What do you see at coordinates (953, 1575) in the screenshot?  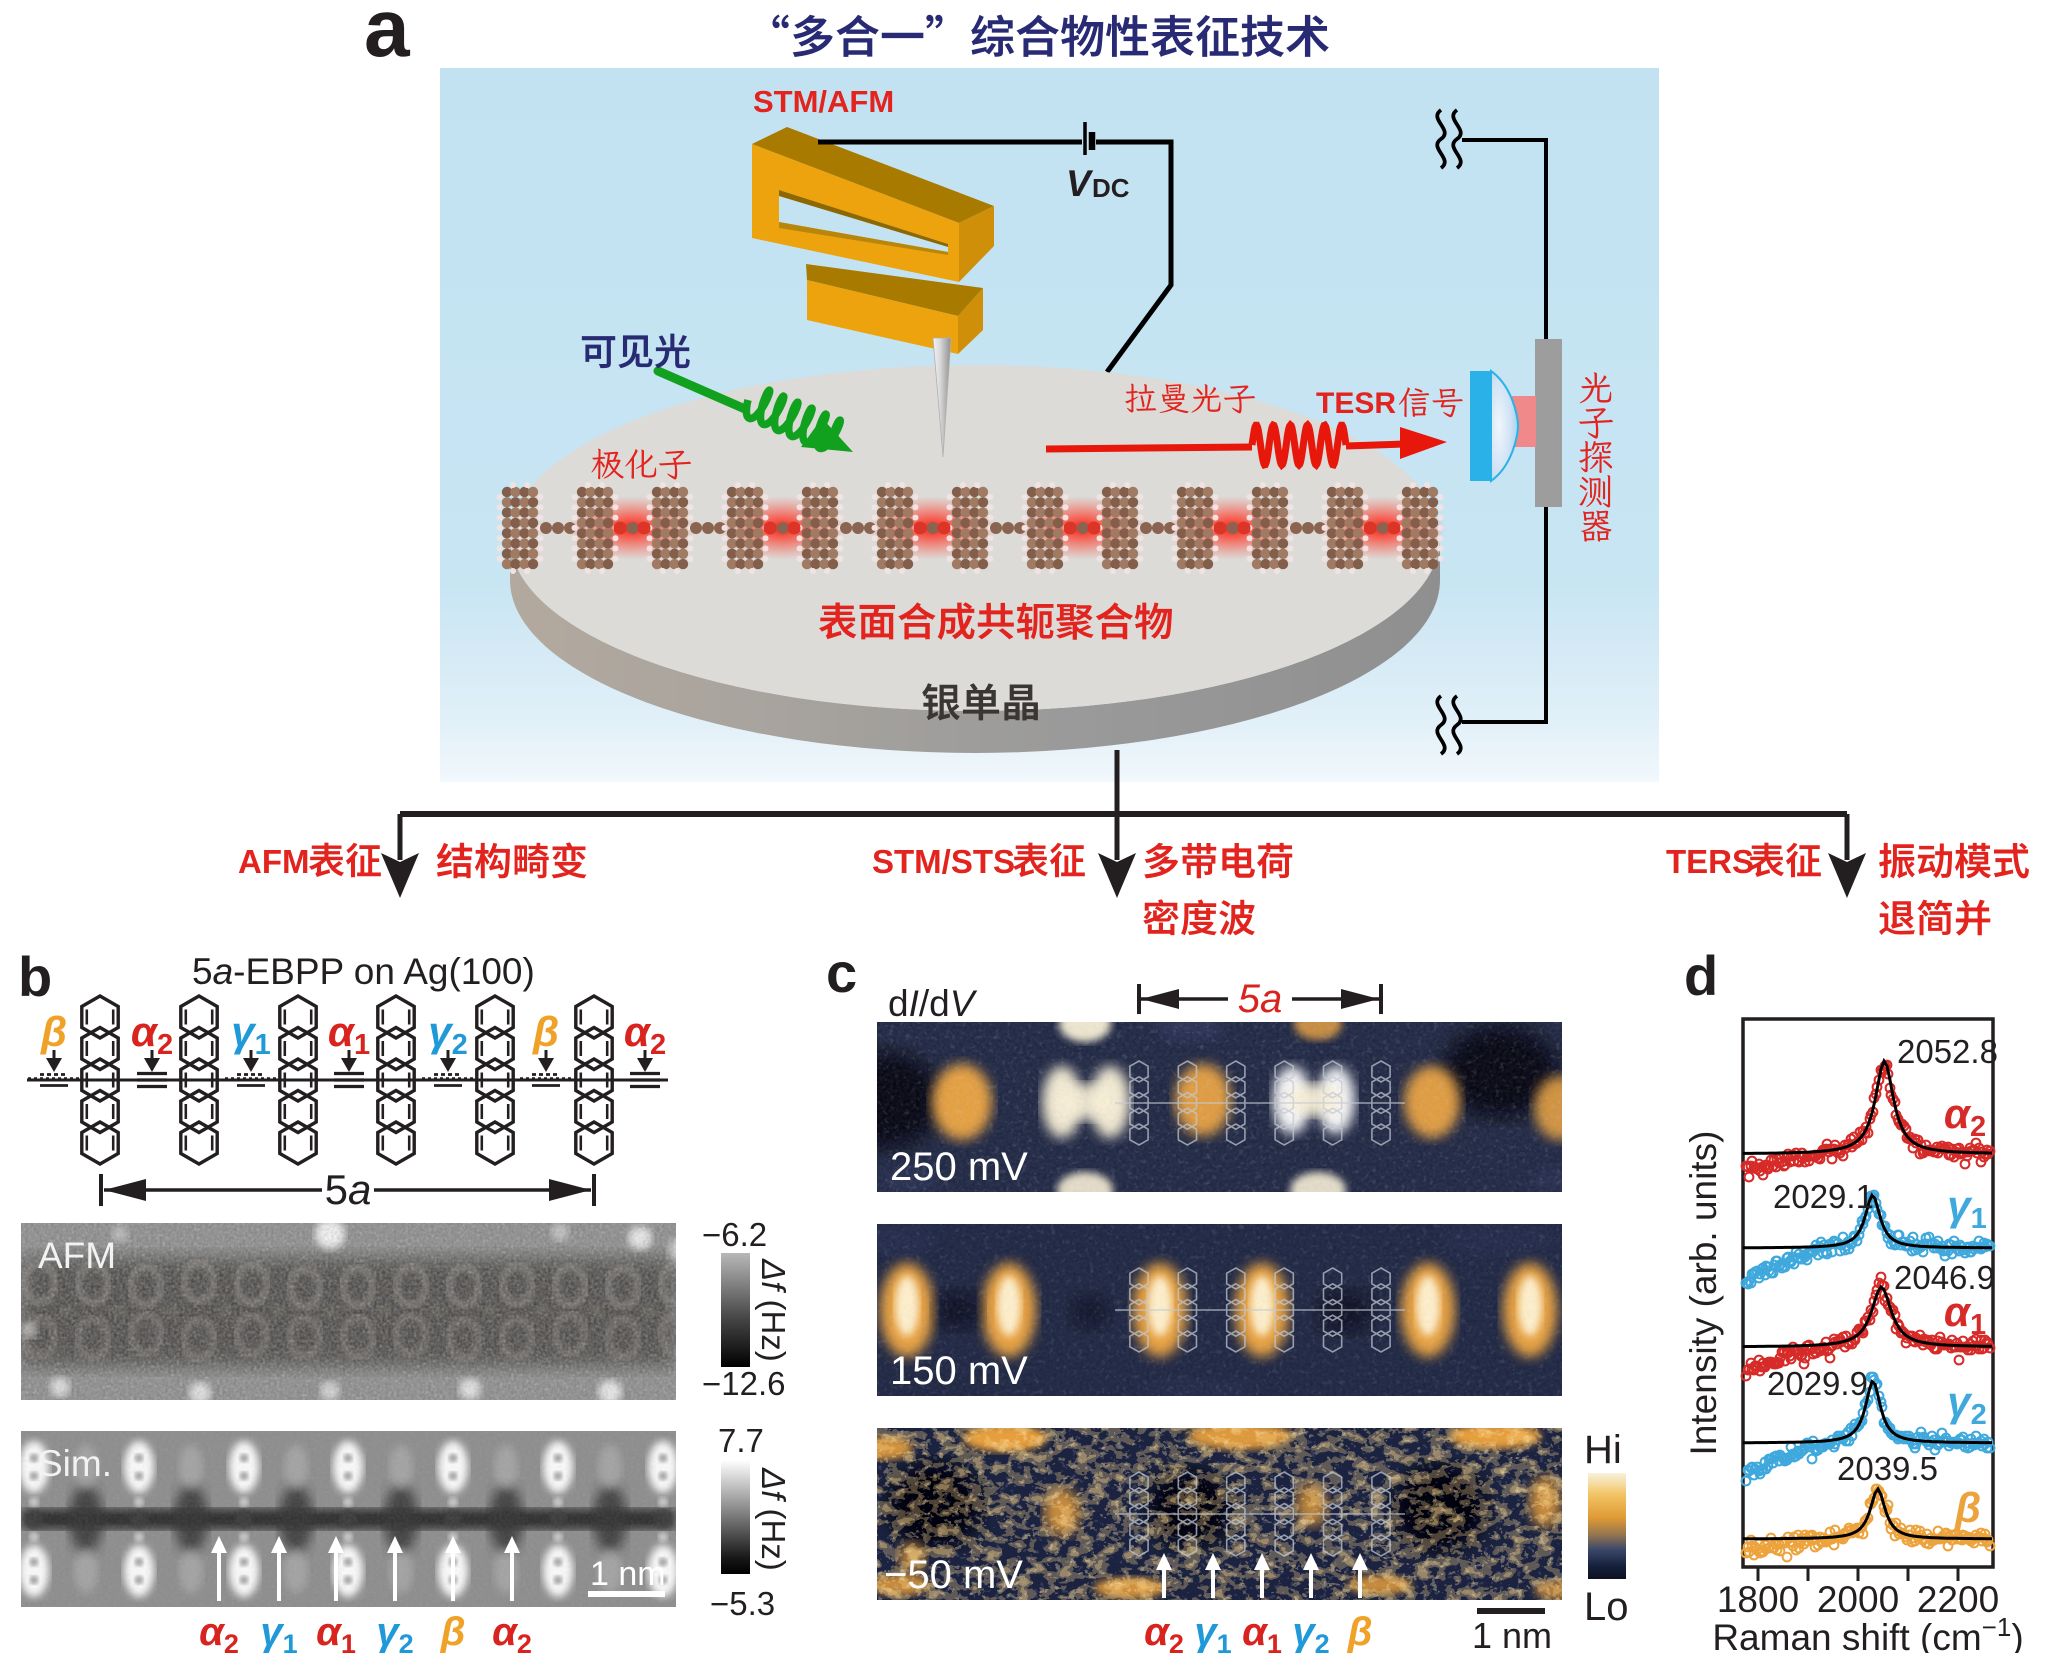 I see `svg-text: −50 mV` at bounding box center [953, 1575].